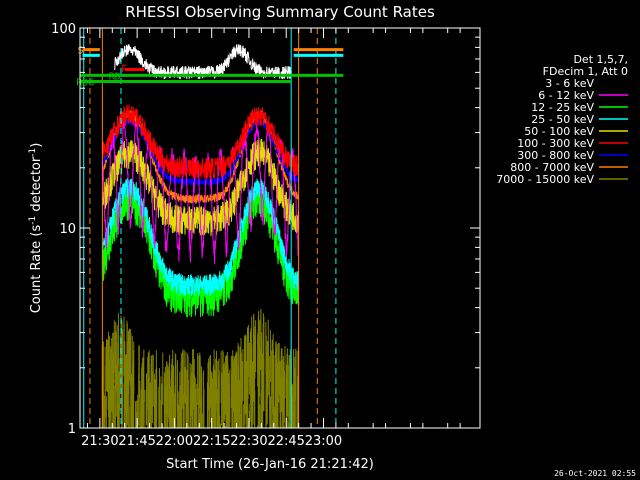  Describe the element at coordinates (280, 12) in the screenshot. I see `chart-title: RHESSI Observing Summary Count Rates` at that location.